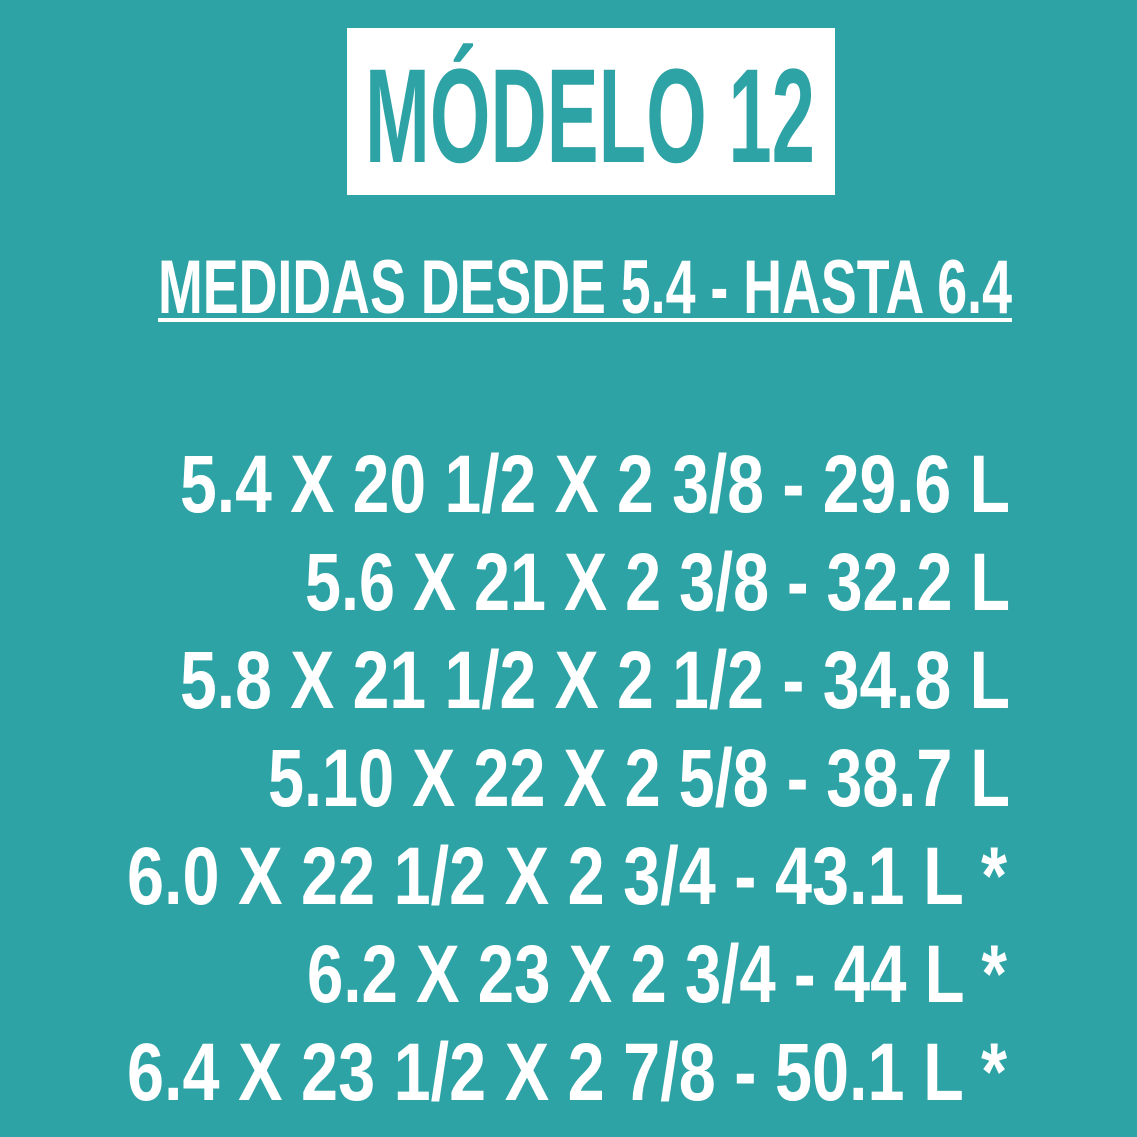 The width and height of the screenshot is (1137, 1137). I want to click on size-line: 6.2 X 23 X 2 3/4 - 44 L *, so click(657, 974).